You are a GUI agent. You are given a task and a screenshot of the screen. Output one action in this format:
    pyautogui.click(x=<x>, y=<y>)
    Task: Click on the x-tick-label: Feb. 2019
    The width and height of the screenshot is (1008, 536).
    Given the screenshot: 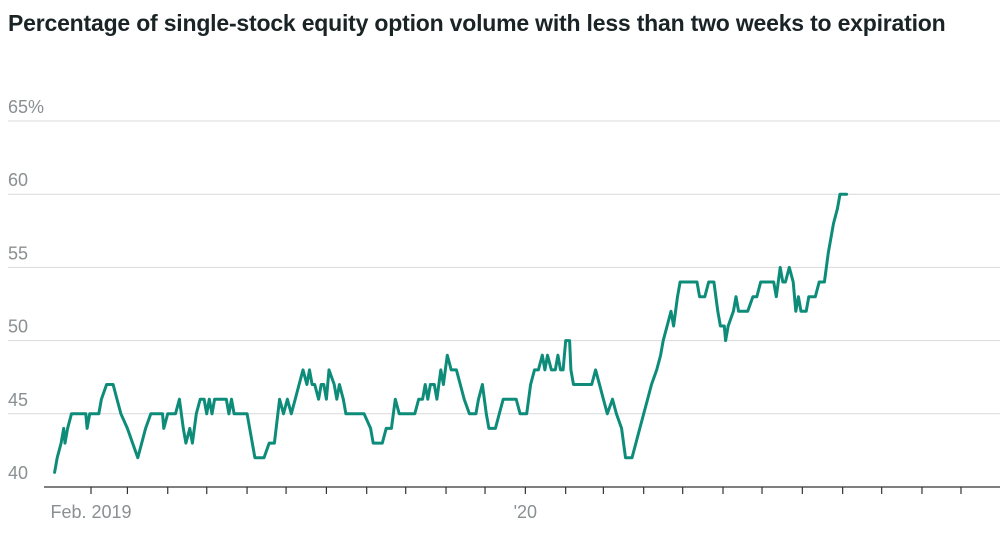 What is the action you would take?
    pyautogui.click(x=90, y=512)
    